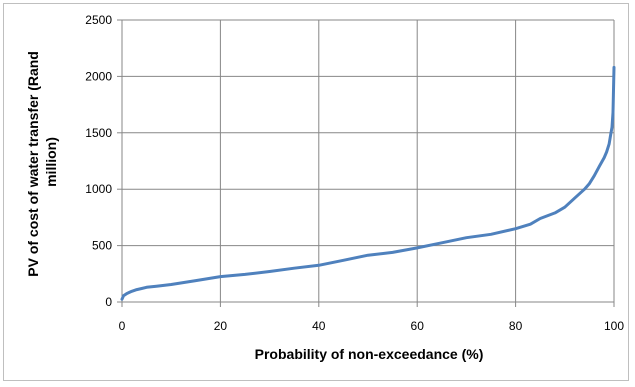 This screenshot has height=387, width=635. What do you see at coordinates (98, 76) in the screenshot?
I see `y-tick-label: 2000` at bounding box center [98, 76].